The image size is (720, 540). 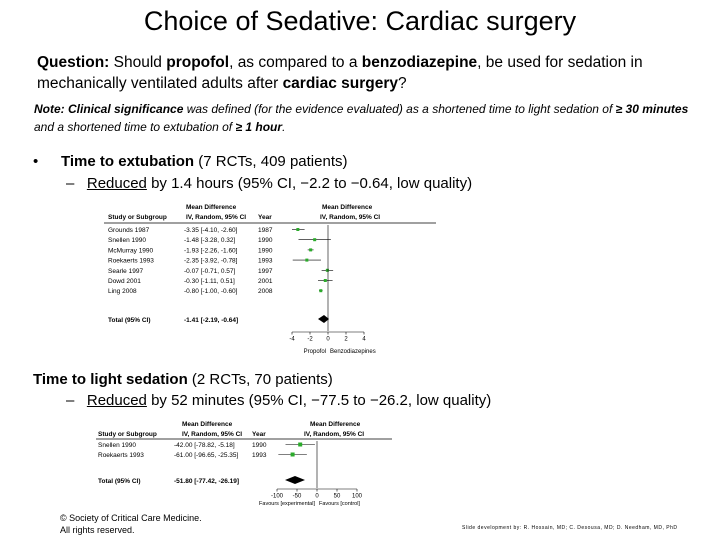 I want to click on study-year: 1987, so click(x=265, y=230).